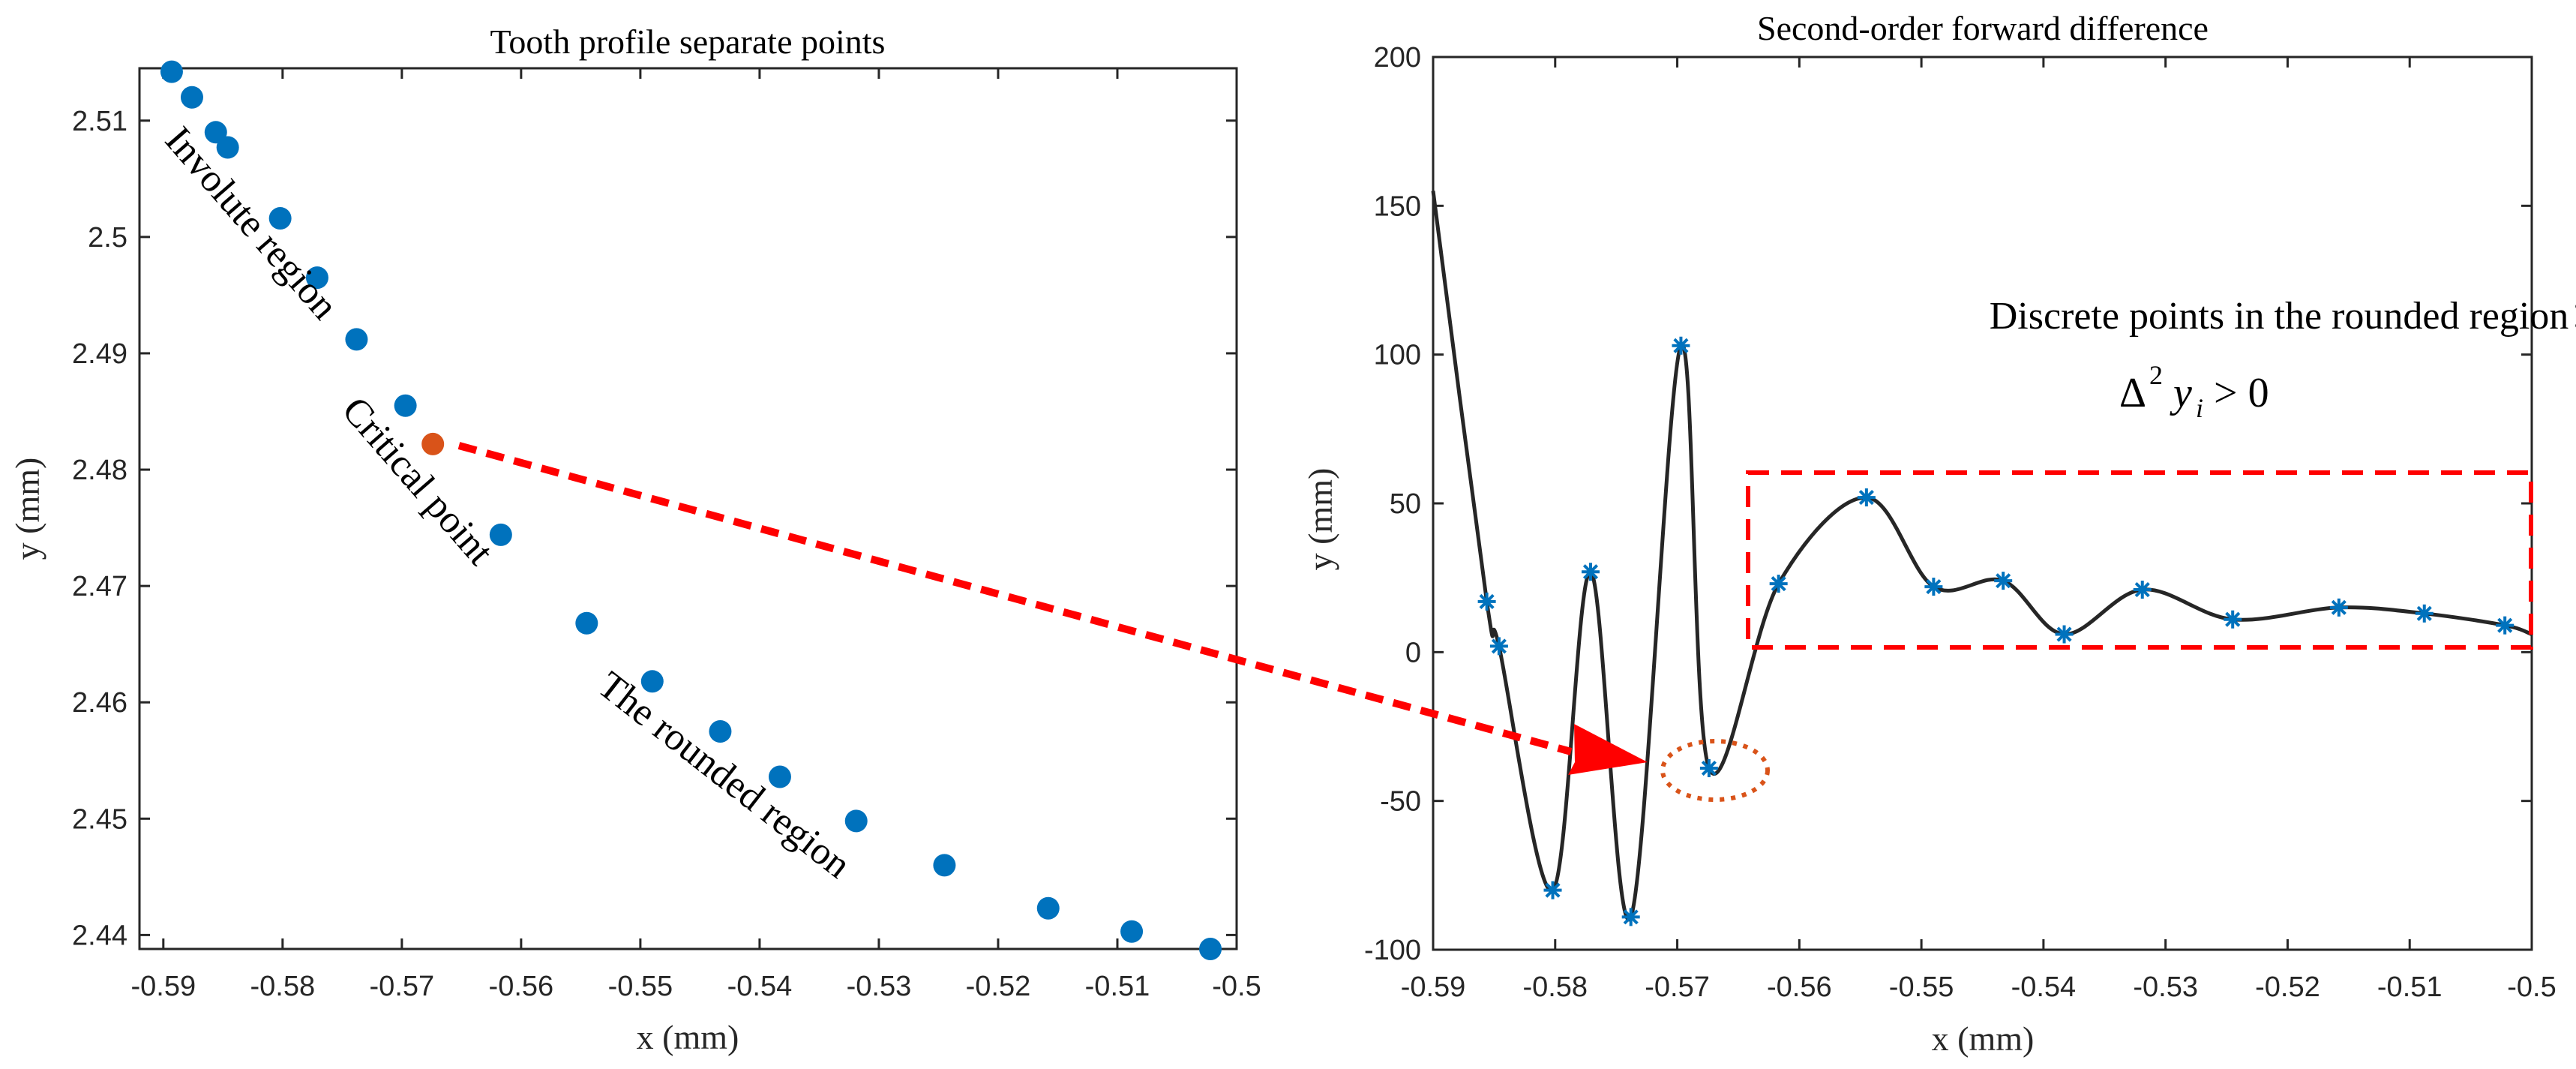 The height and width of the screenshot is (1069, 2576). What do you see at coordinates (1398, 206) in the screenshot?
I see `right-y-tick-label: 150` at bounding box center [1398, 206].